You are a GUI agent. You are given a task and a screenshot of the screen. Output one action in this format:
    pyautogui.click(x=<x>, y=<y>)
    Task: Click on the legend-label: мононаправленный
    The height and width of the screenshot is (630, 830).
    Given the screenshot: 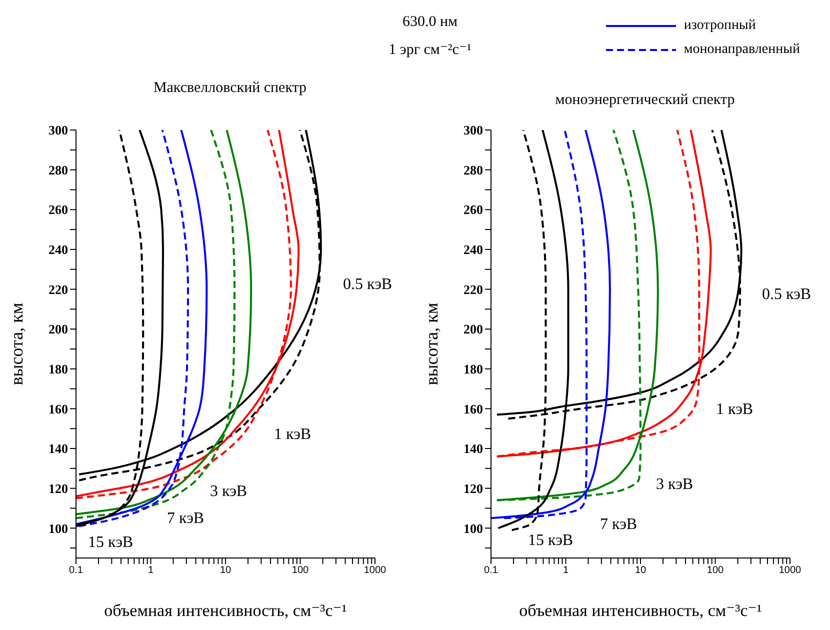 What is the action you would take?
    pyautogui.click(x=742, y=50)
    